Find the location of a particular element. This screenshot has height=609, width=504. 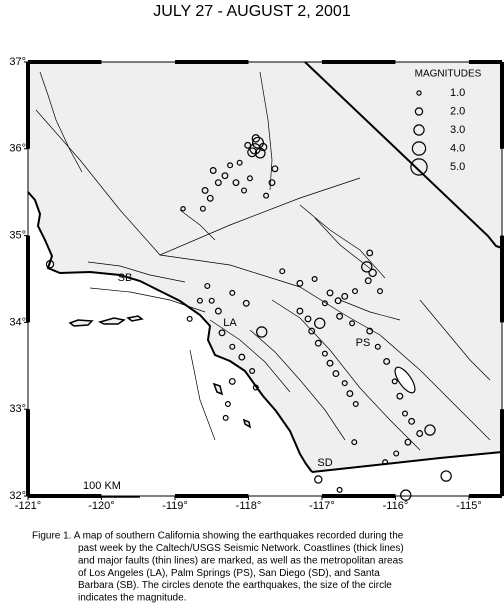

x-tick-label: -117° is located at coordinates (322, 506).